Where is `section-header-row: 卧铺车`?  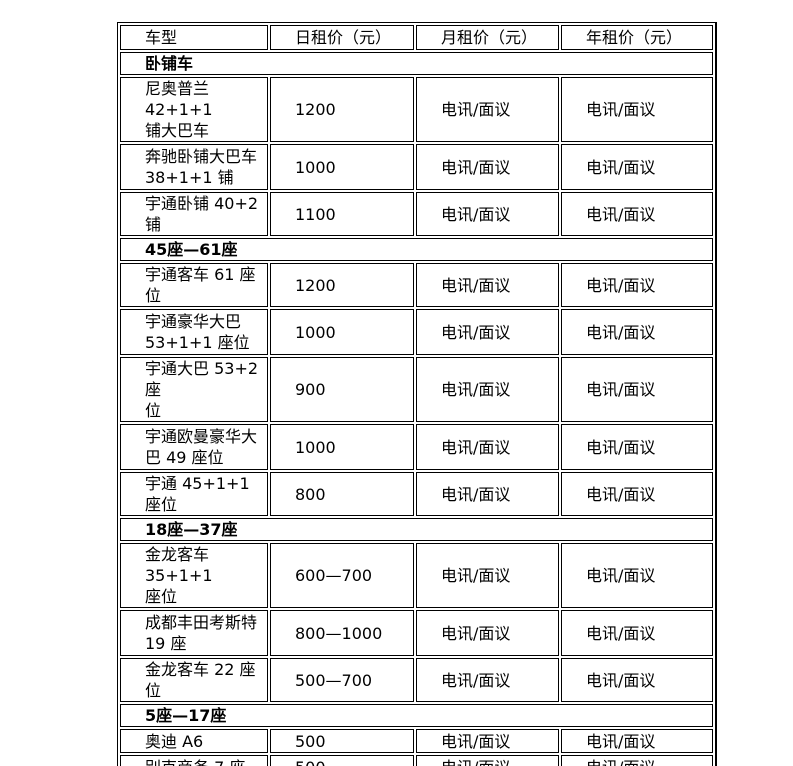 section-header-row: 卧铺车 is located at coordinates (416, 63).